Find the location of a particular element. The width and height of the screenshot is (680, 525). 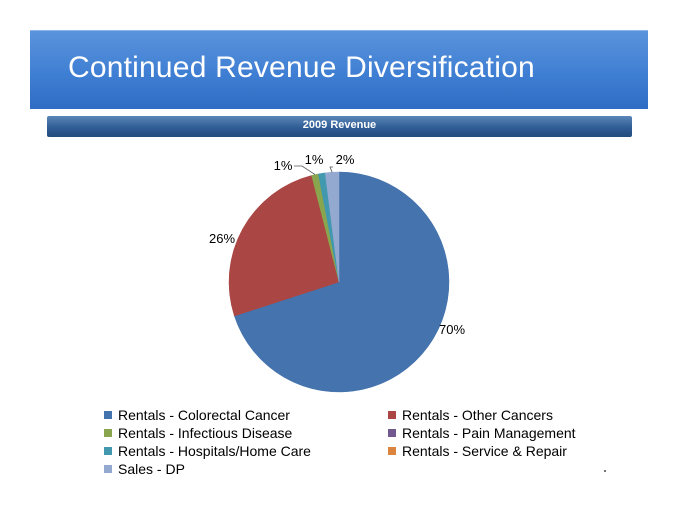

legend-item: Sales - DP is located at coordinates (246, 468).